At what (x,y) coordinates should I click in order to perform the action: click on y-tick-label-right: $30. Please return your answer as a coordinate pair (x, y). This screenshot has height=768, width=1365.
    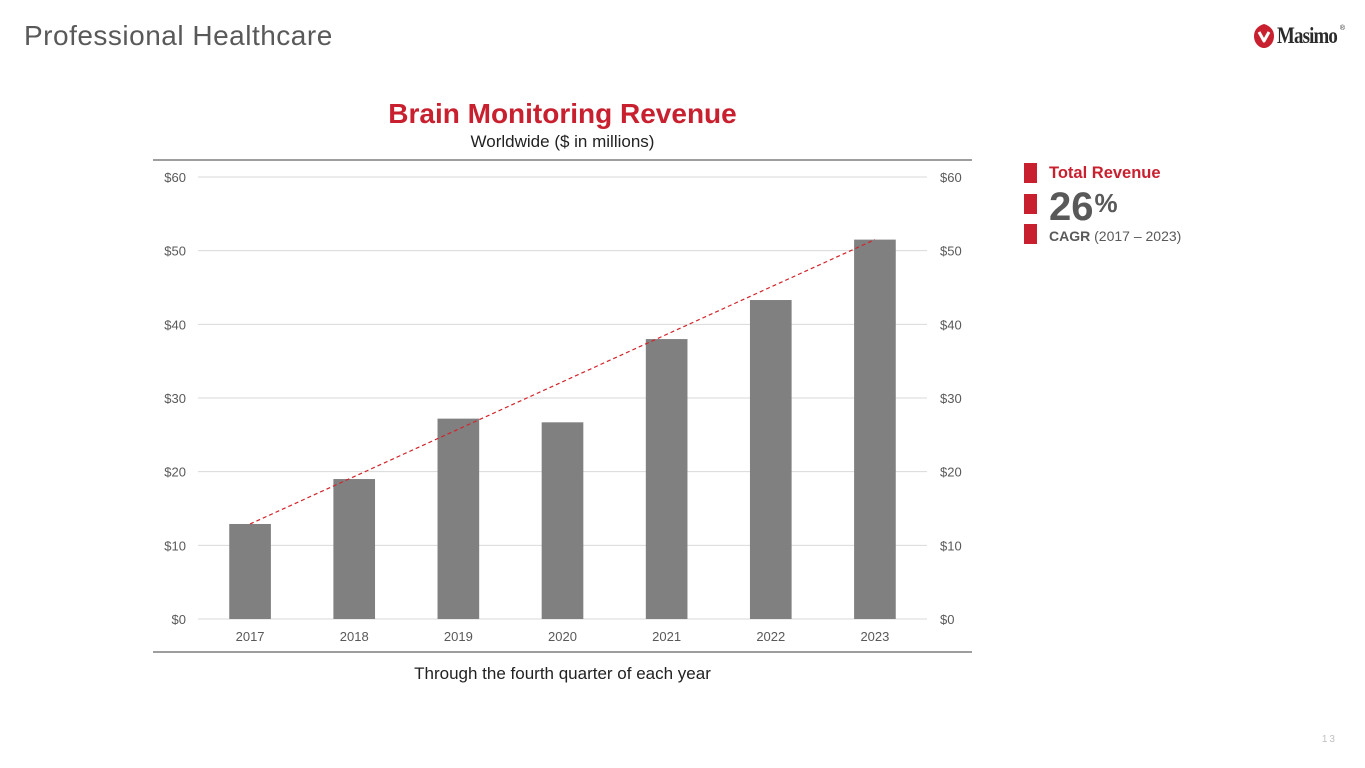
    Looking at the image, I should click on (951, 398).